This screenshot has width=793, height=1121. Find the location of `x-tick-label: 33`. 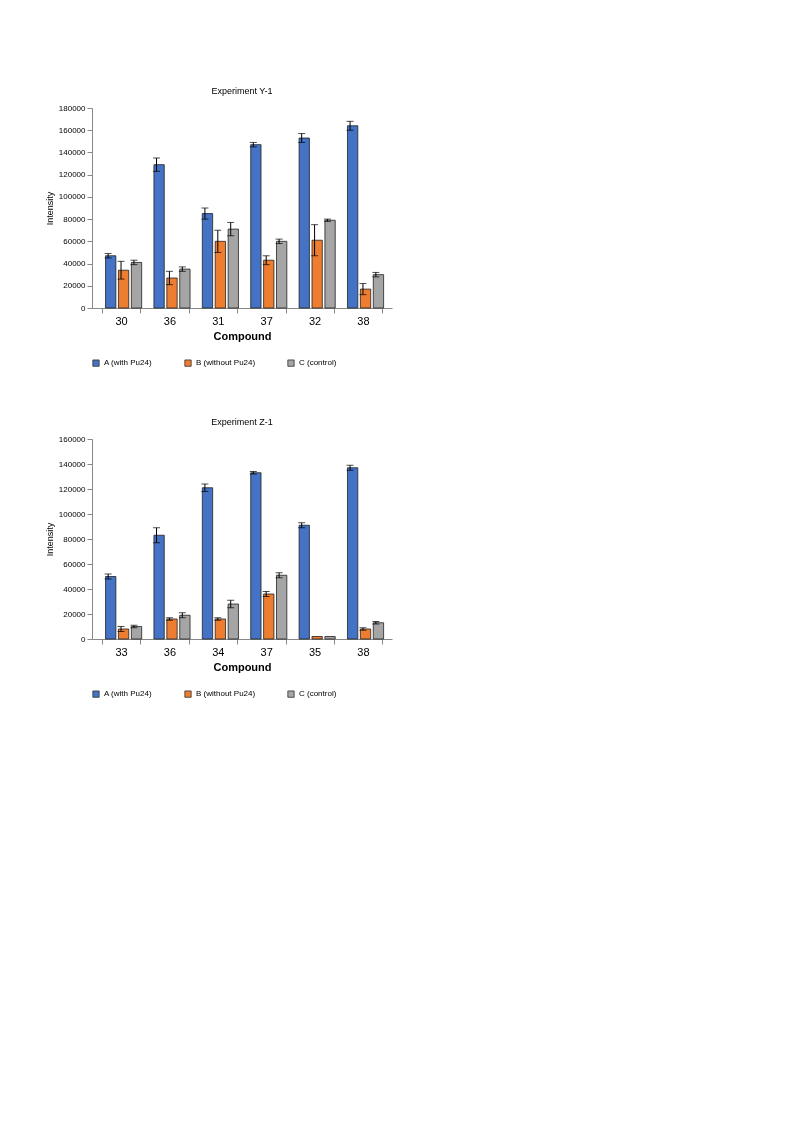

x-tick-label: 33 is located at coordinates (121, 651).